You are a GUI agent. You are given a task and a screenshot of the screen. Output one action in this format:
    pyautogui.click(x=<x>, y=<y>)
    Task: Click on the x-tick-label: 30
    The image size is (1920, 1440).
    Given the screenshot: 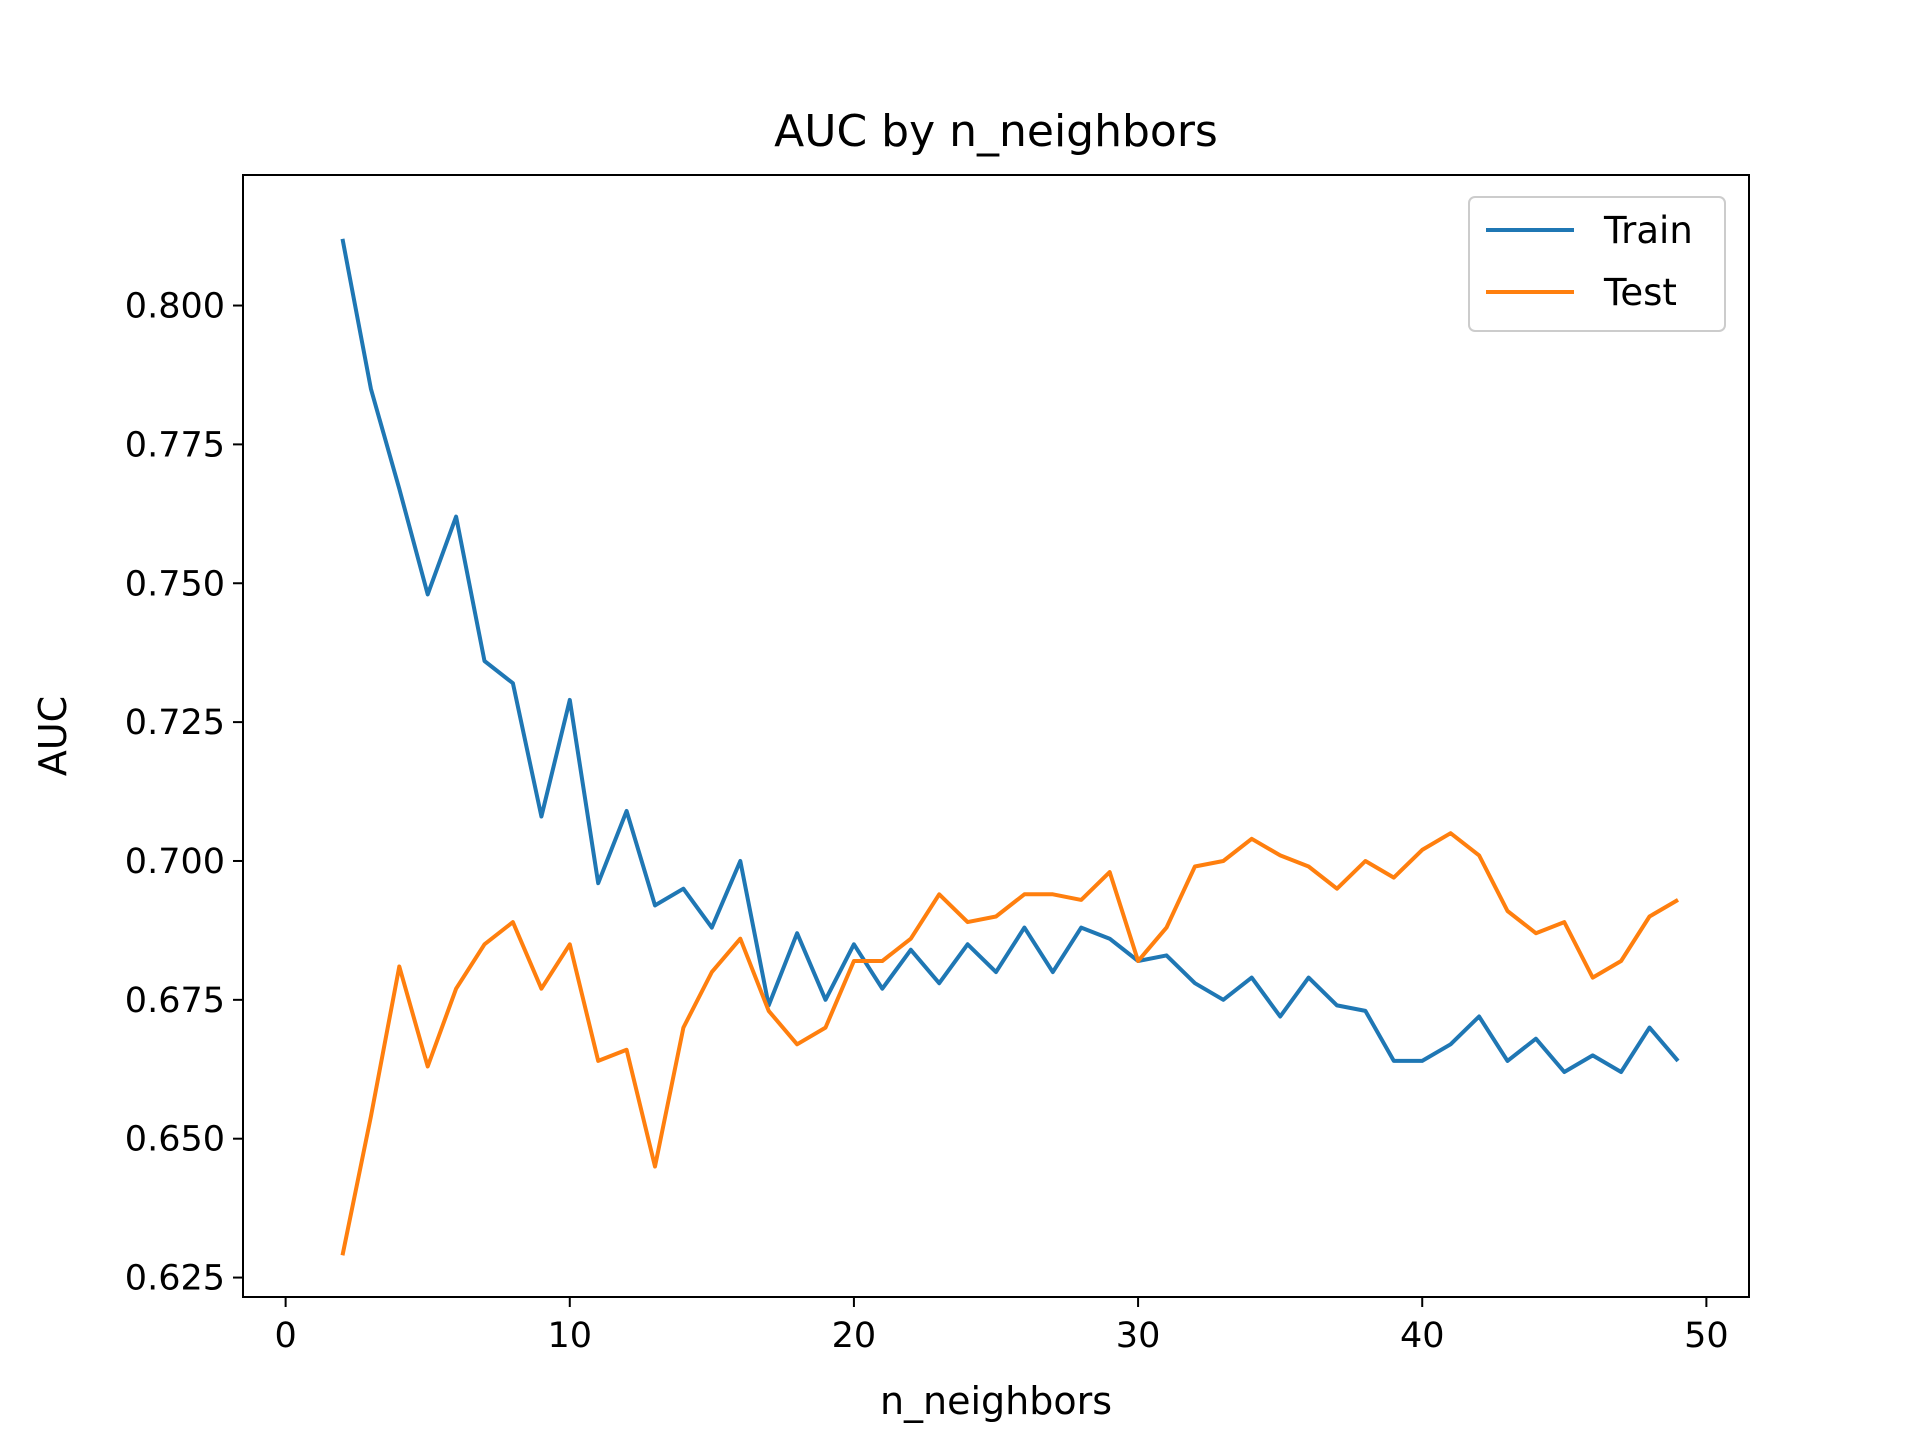 What is the action you would take?
    pyautogui.click(x=1138, y=1336)
    